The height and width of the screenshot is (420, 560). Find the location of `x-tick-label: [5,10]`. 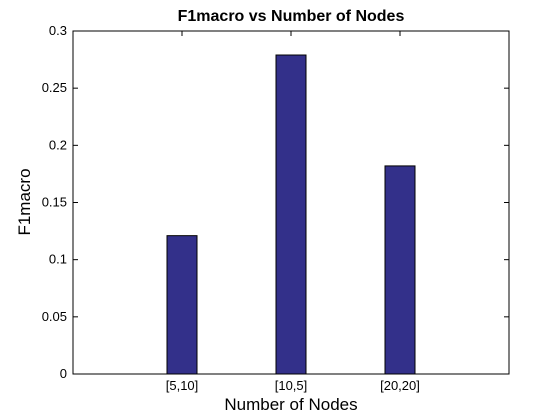

x-tick-label: [5,10] is located at coordinates (182, 385).